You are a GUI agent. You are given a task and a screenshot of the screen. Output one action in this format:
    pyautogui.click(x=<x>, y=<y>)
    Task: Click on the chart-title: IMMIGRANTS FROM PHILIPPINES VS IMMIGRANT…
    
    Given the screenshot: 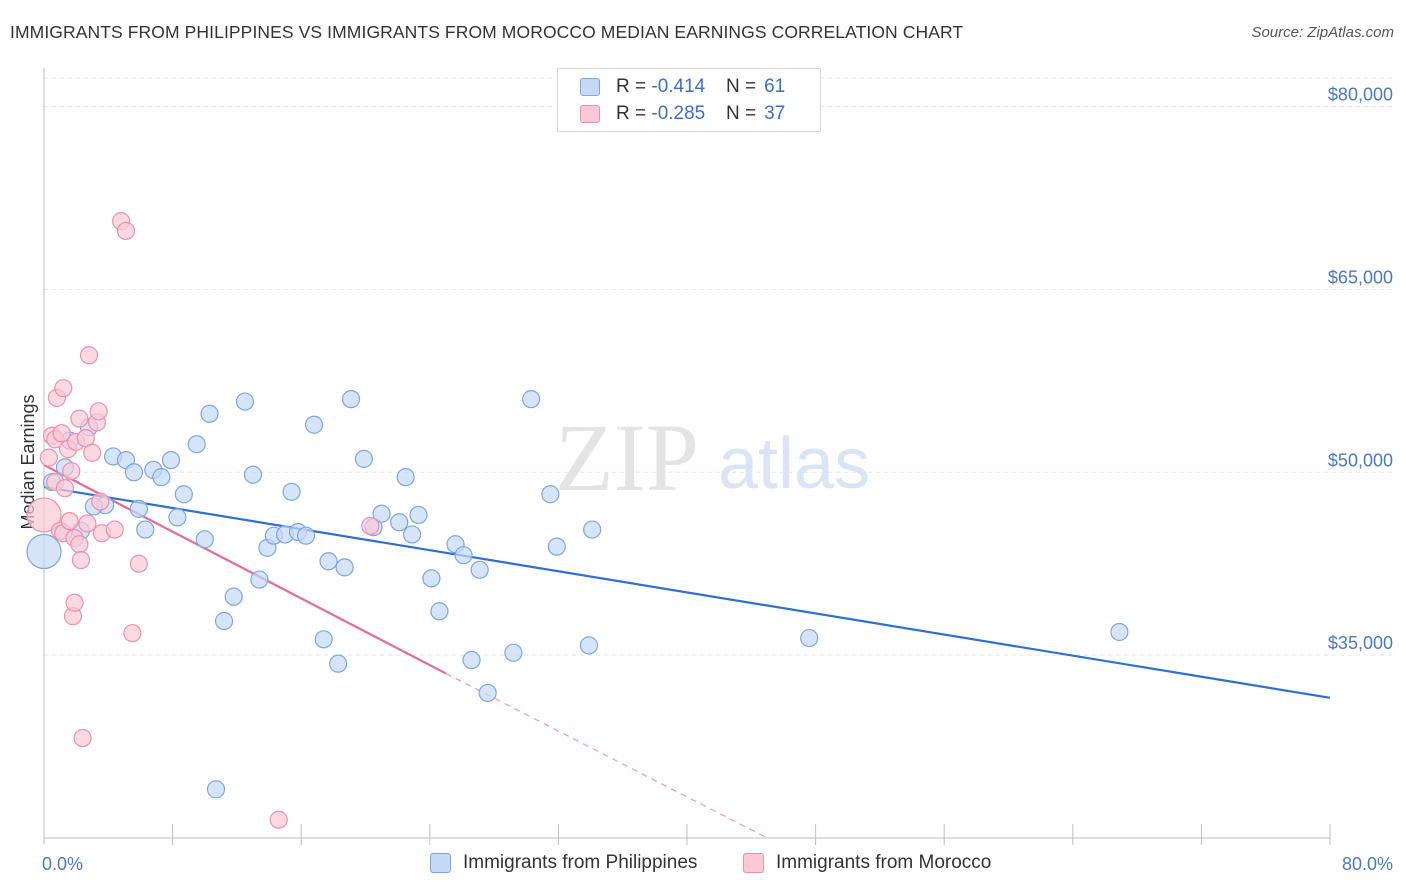 What is the action you would take?
    pyautogui.click(x=487, y=32)
    